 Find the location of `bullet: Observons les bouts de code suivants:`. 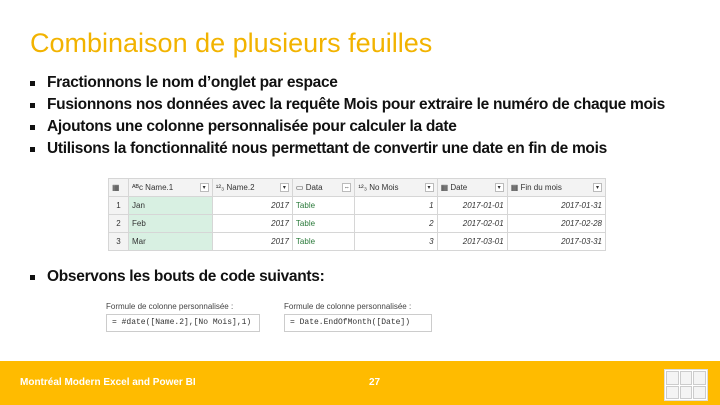

bullet: Observons les bouts de code suivants: is located at coordinates (177, 277).